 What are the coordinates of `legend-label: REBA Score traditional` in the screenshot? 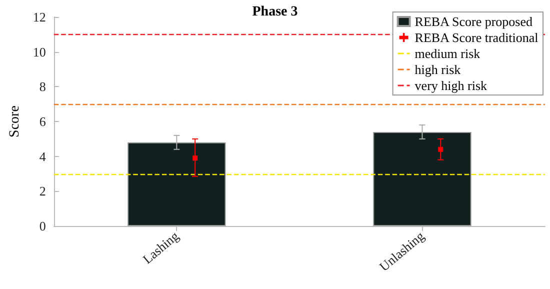 It's located at (476, 37).